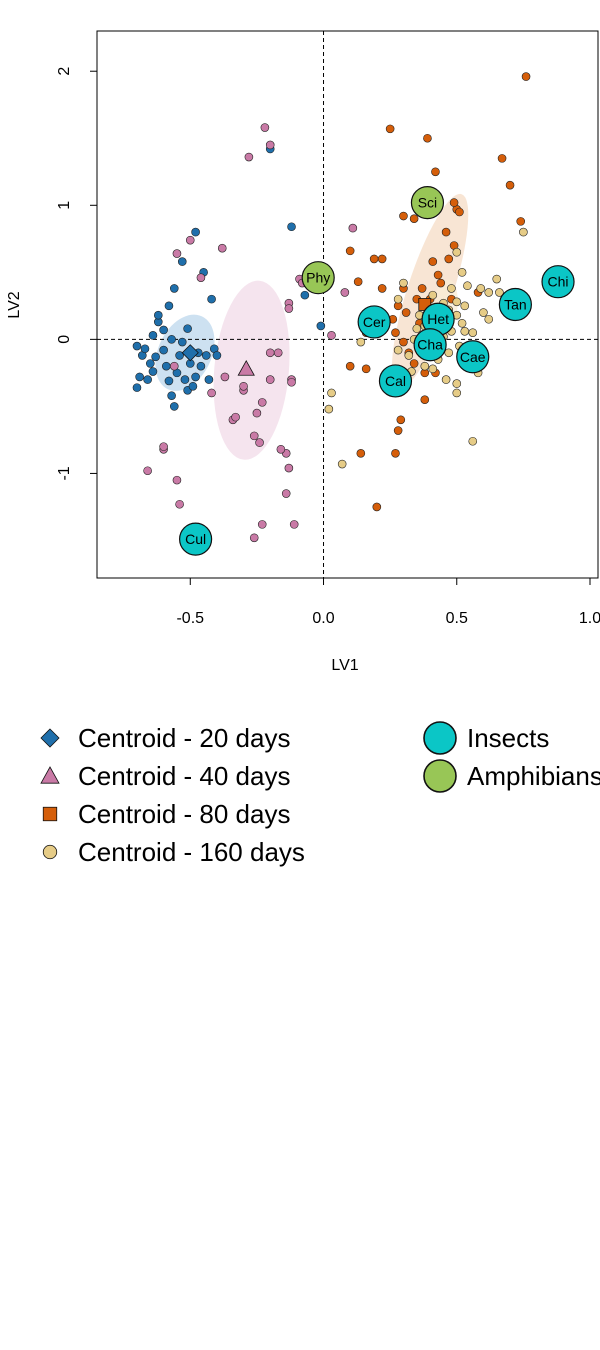 This screenshot has height=1350, width=600. Describe the element at coordinates (191, 852) in the screenshot. I see `legend-label-d160: Centroid - 160 days` at that location.